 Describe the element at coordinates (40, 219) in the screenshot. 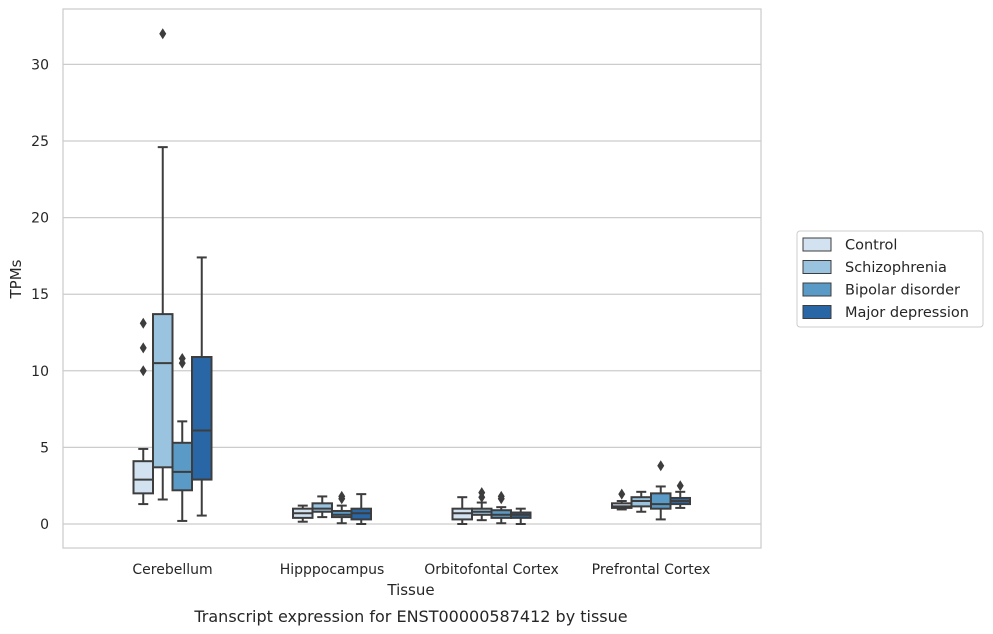

I see `y-tick-label: 20` at that location.